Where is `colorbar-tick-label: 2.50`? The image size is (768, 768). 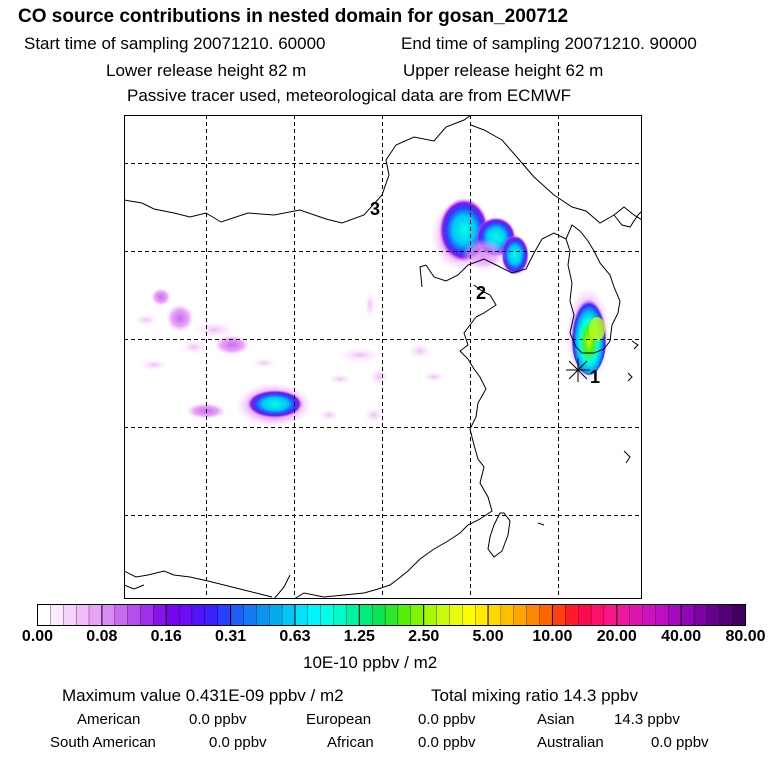
colorbar-tick-label: 2.50 is located at coordinates (424, 636).